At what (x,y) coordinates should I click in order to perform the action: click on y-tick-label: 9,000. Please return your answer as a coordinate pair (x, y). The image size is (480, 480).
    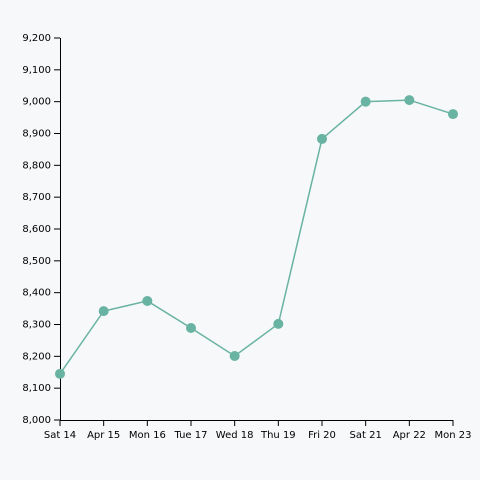
    Looking at the image, I should click on (36, 102).